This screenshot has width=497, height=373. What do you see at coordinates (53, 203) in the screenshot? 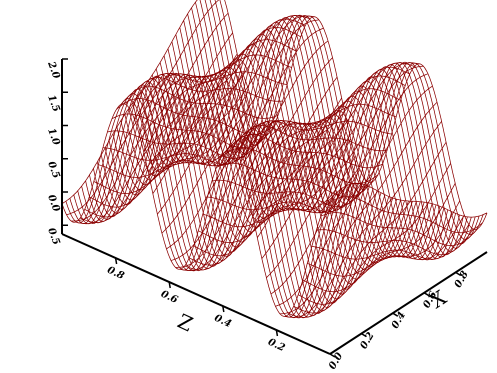
I see `y-tick-label: 0.0` at bounding box center [53, 203].